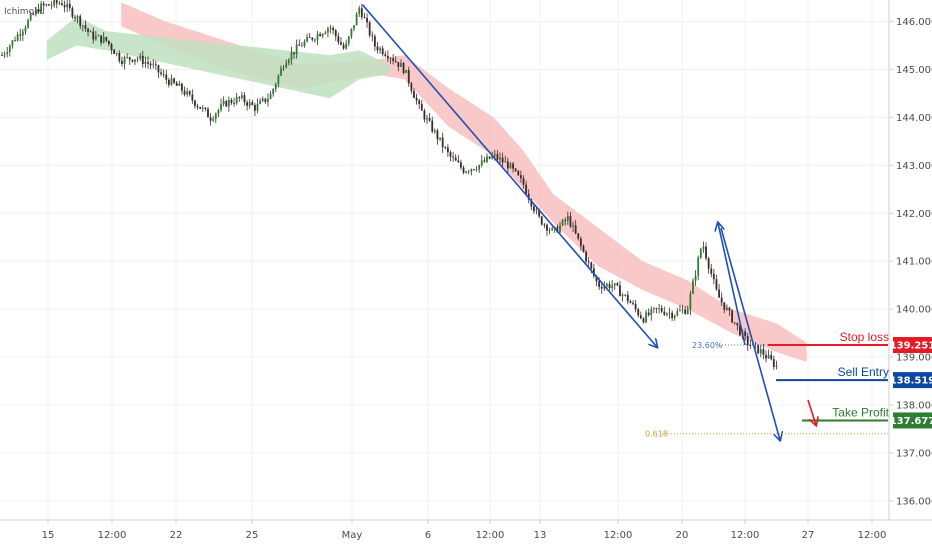  What do you see at coordinates (912, 420) in the screenshot?
I see `price-tag-profit` at bounding box center [912, 420].